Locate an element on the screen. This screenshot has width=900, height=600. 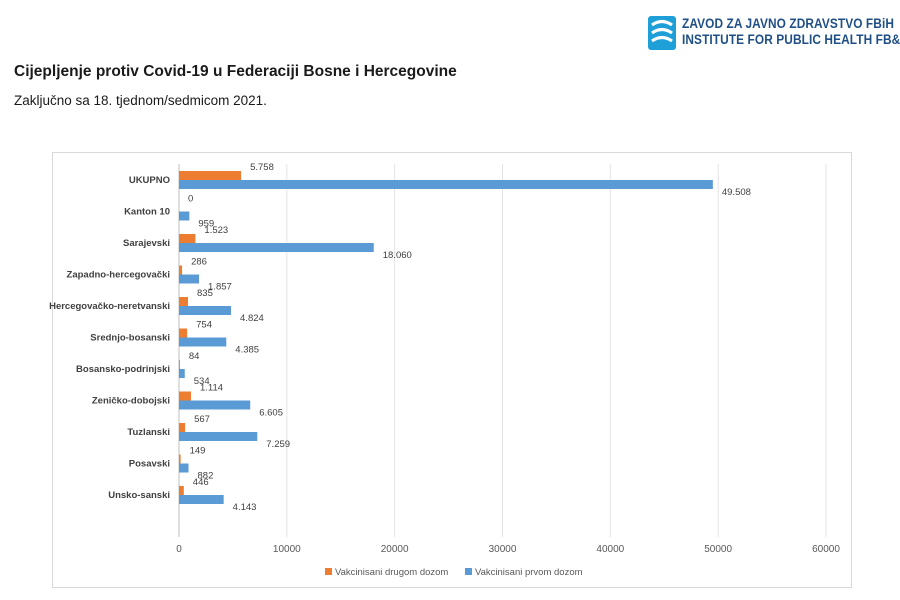
data-label-first-dose: 49.508 is located at coordinates (736, 192).